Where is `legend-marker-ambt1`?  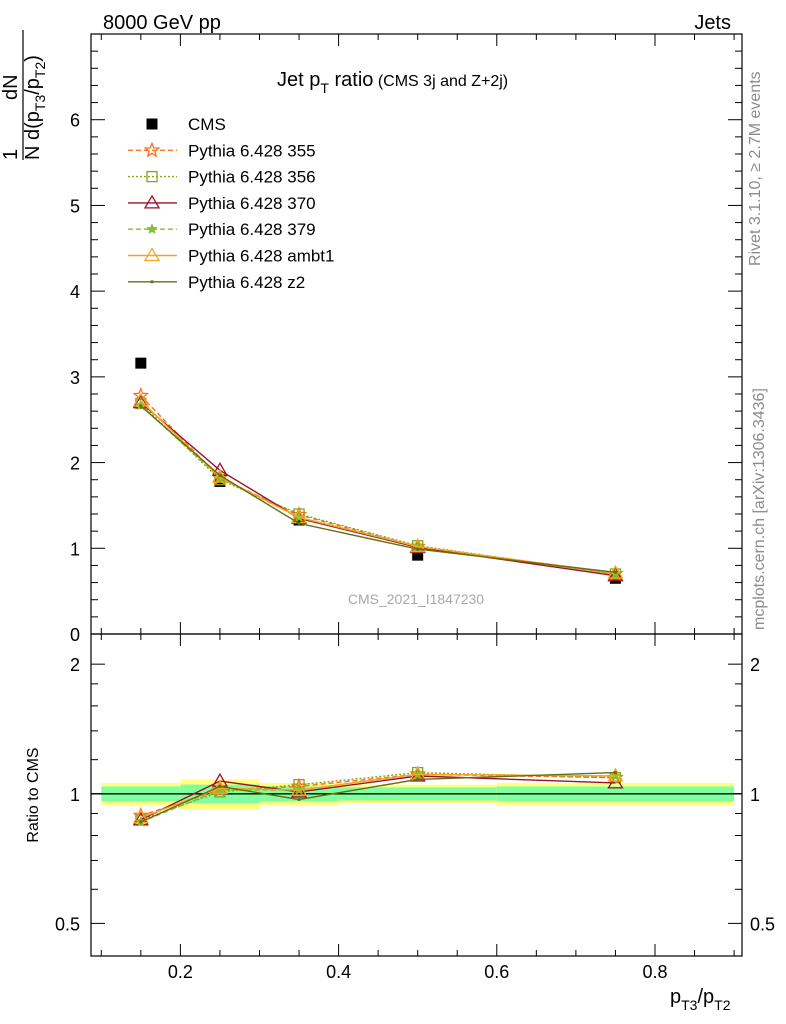
legend-marker-ambt1 is located at coordinates (152, 254).